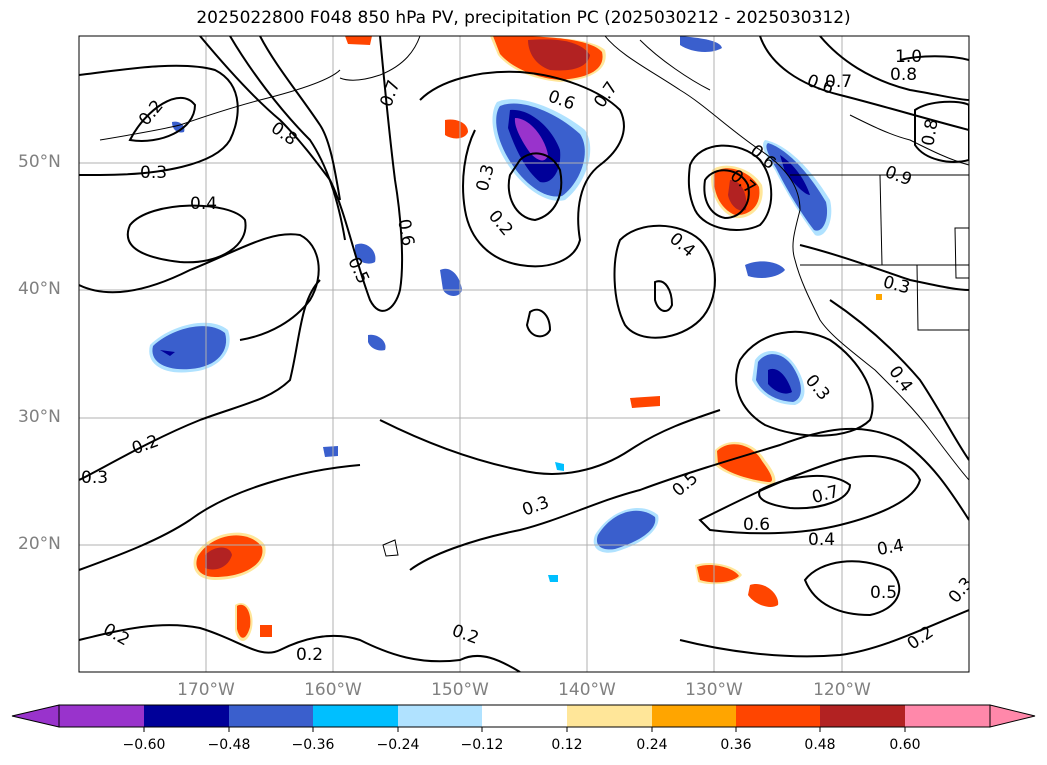 Image resolution: width=1047 pixels, height=765 pixels. Describe the element at coordinates (39, 162) in the screenshot. I see `lat-label-50n: 50°N` at that location.